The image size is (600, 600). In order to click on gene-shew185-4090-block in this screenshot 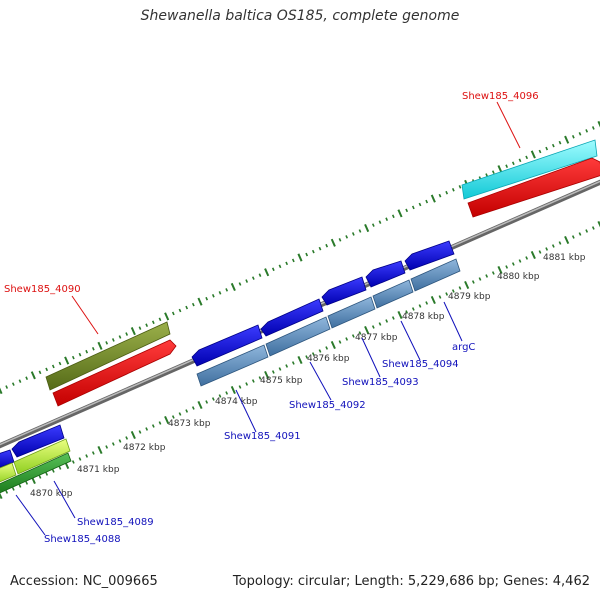, I will do `click(108, 356)`.